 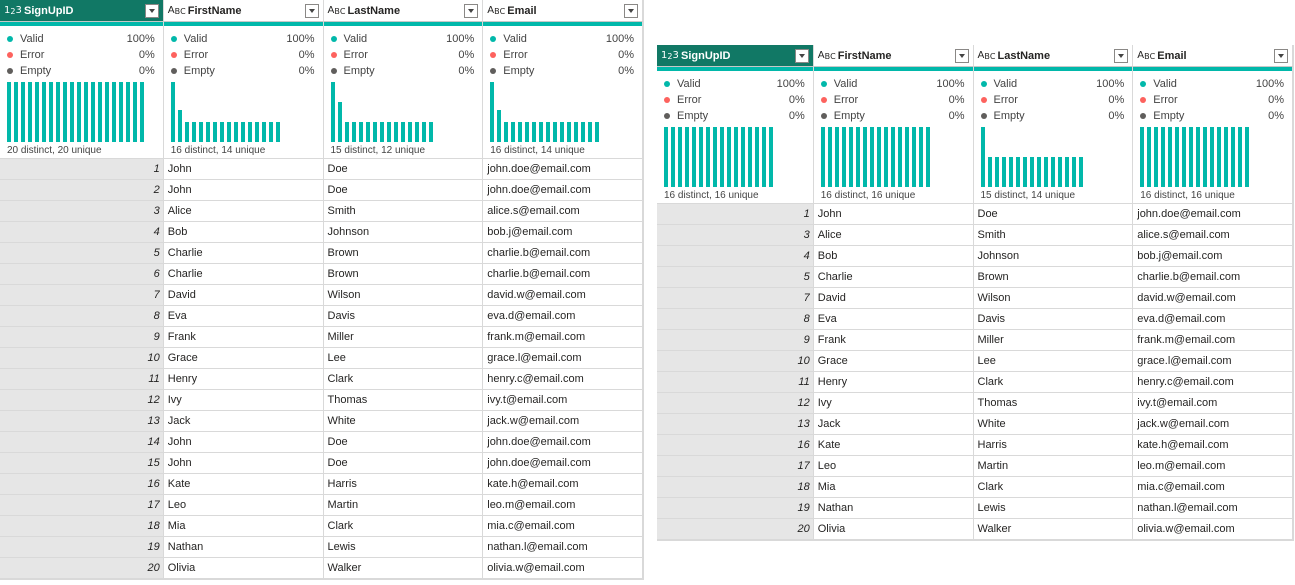 I want to click on column-header-lastname: A B C LastName, so click(x=403, y=11).